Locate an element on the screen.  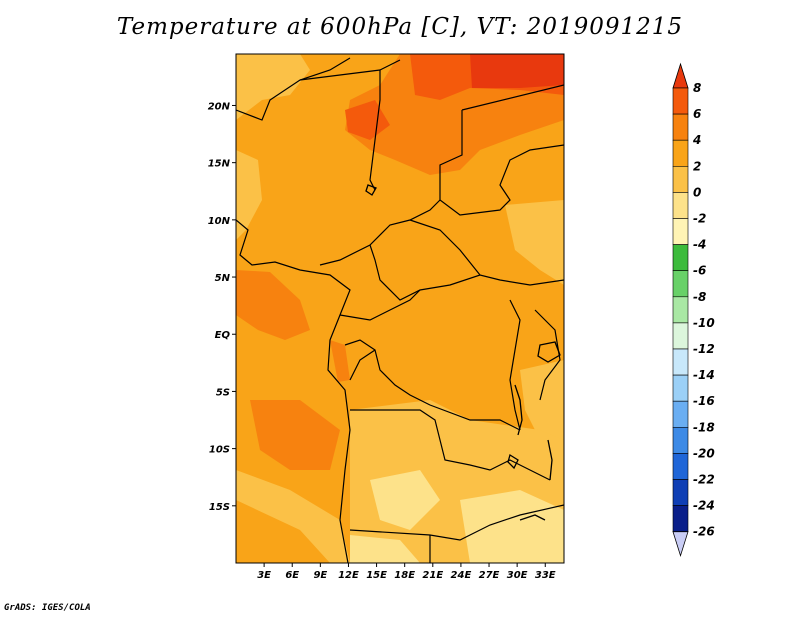
colorbar-label: -24 is located at coordinates (704, 506).